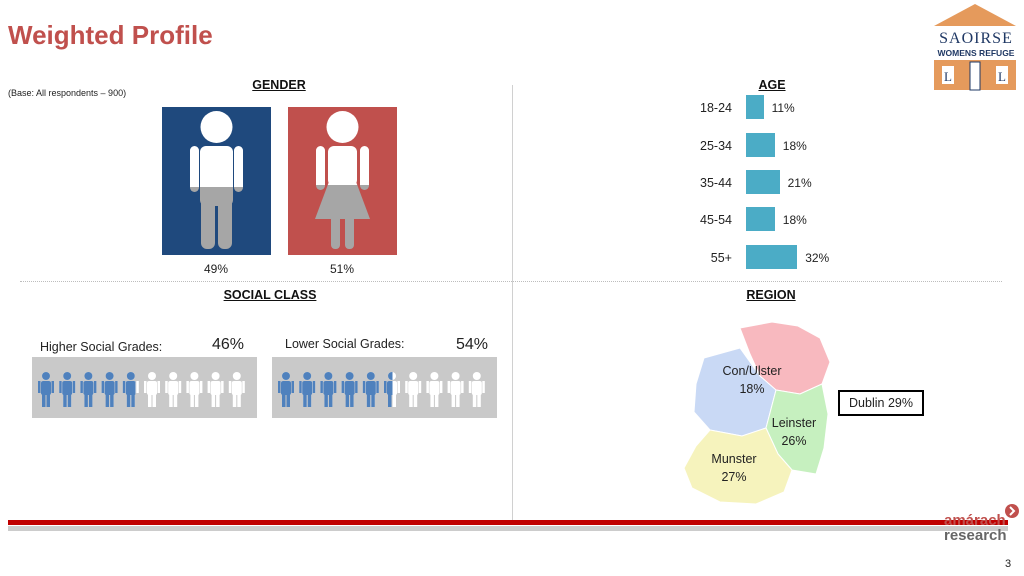  I want to click on social-class-heading: SOCIAL CLASS, so click(270, 295).